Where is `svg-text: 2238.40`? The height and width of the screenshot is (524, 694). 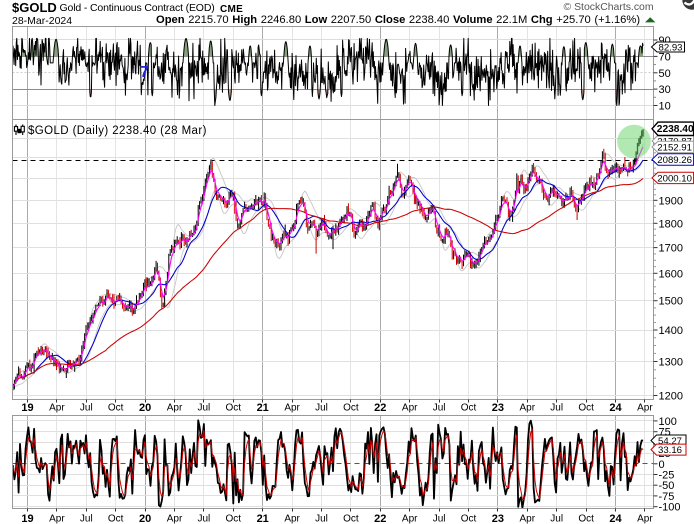
svg-text: 2238.40 is located at coordinates (675, 129).